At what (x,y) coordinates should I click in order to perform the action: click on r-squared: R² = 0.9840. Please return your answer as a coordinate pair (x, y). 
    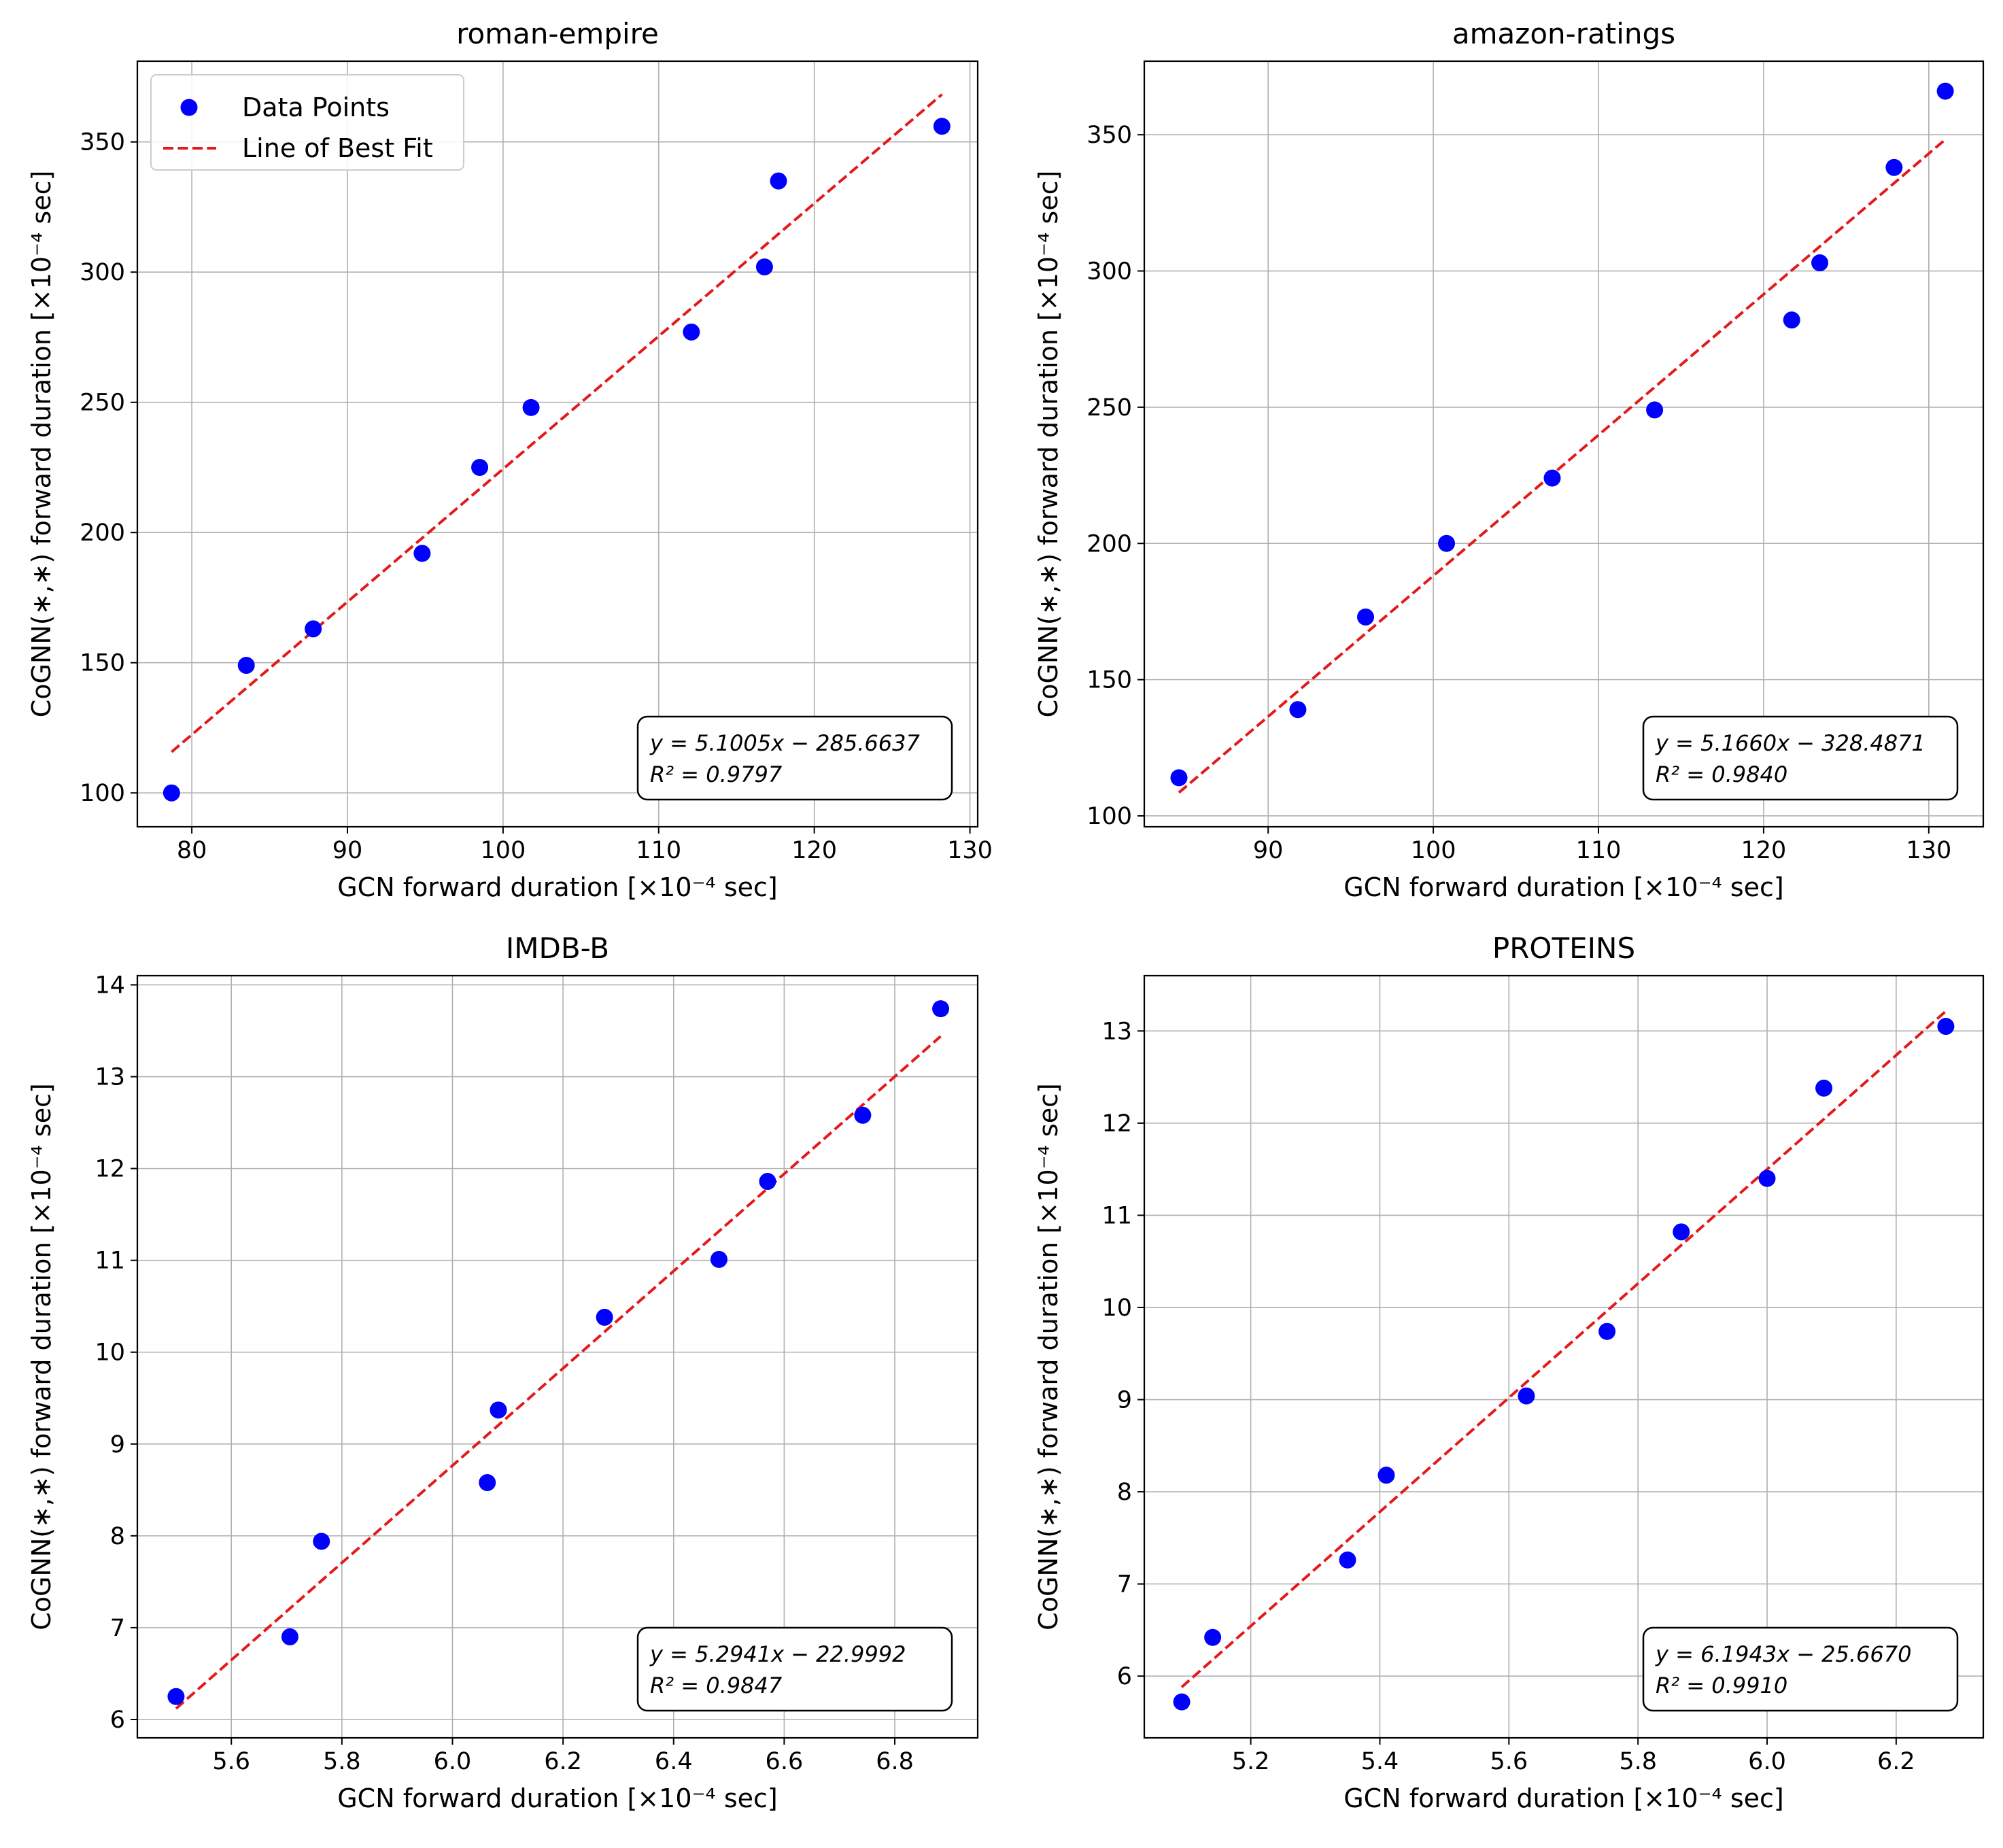
    Looking at the image, I should click on (1721, 774).